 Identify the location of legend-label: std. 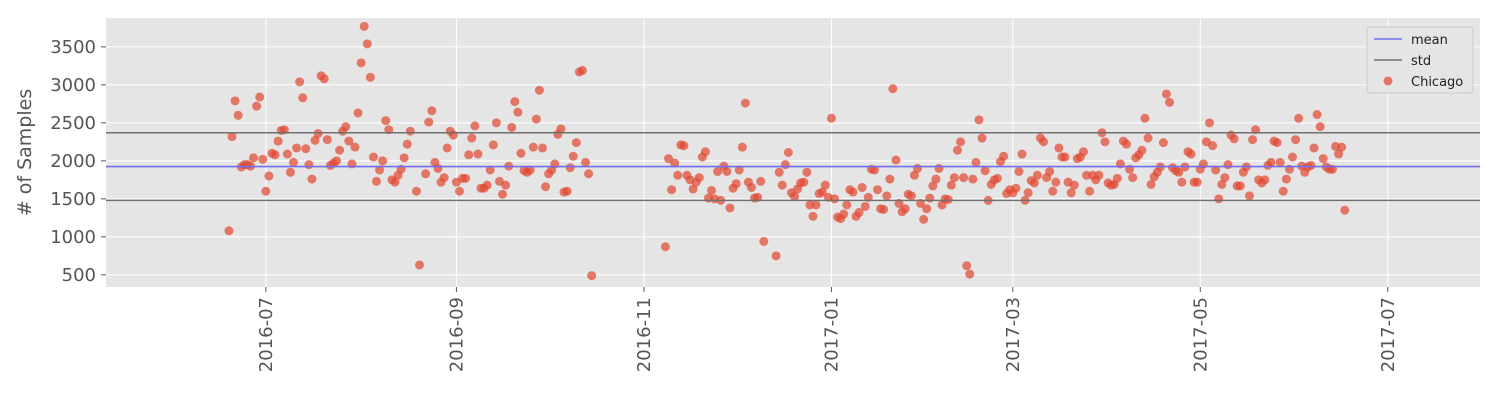
(1421, 61).